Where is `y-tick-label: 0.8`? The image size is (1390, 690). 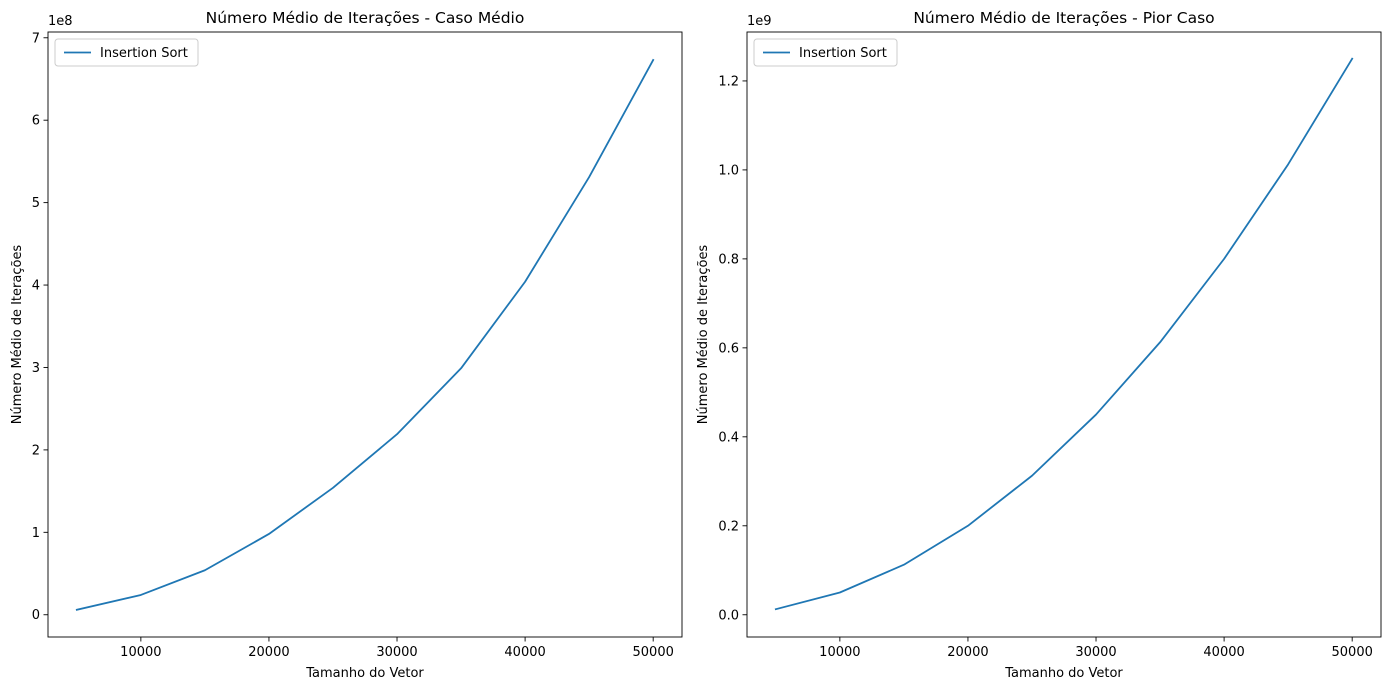
y-tick-label: 0.8 is located at coordinates (728, 259).